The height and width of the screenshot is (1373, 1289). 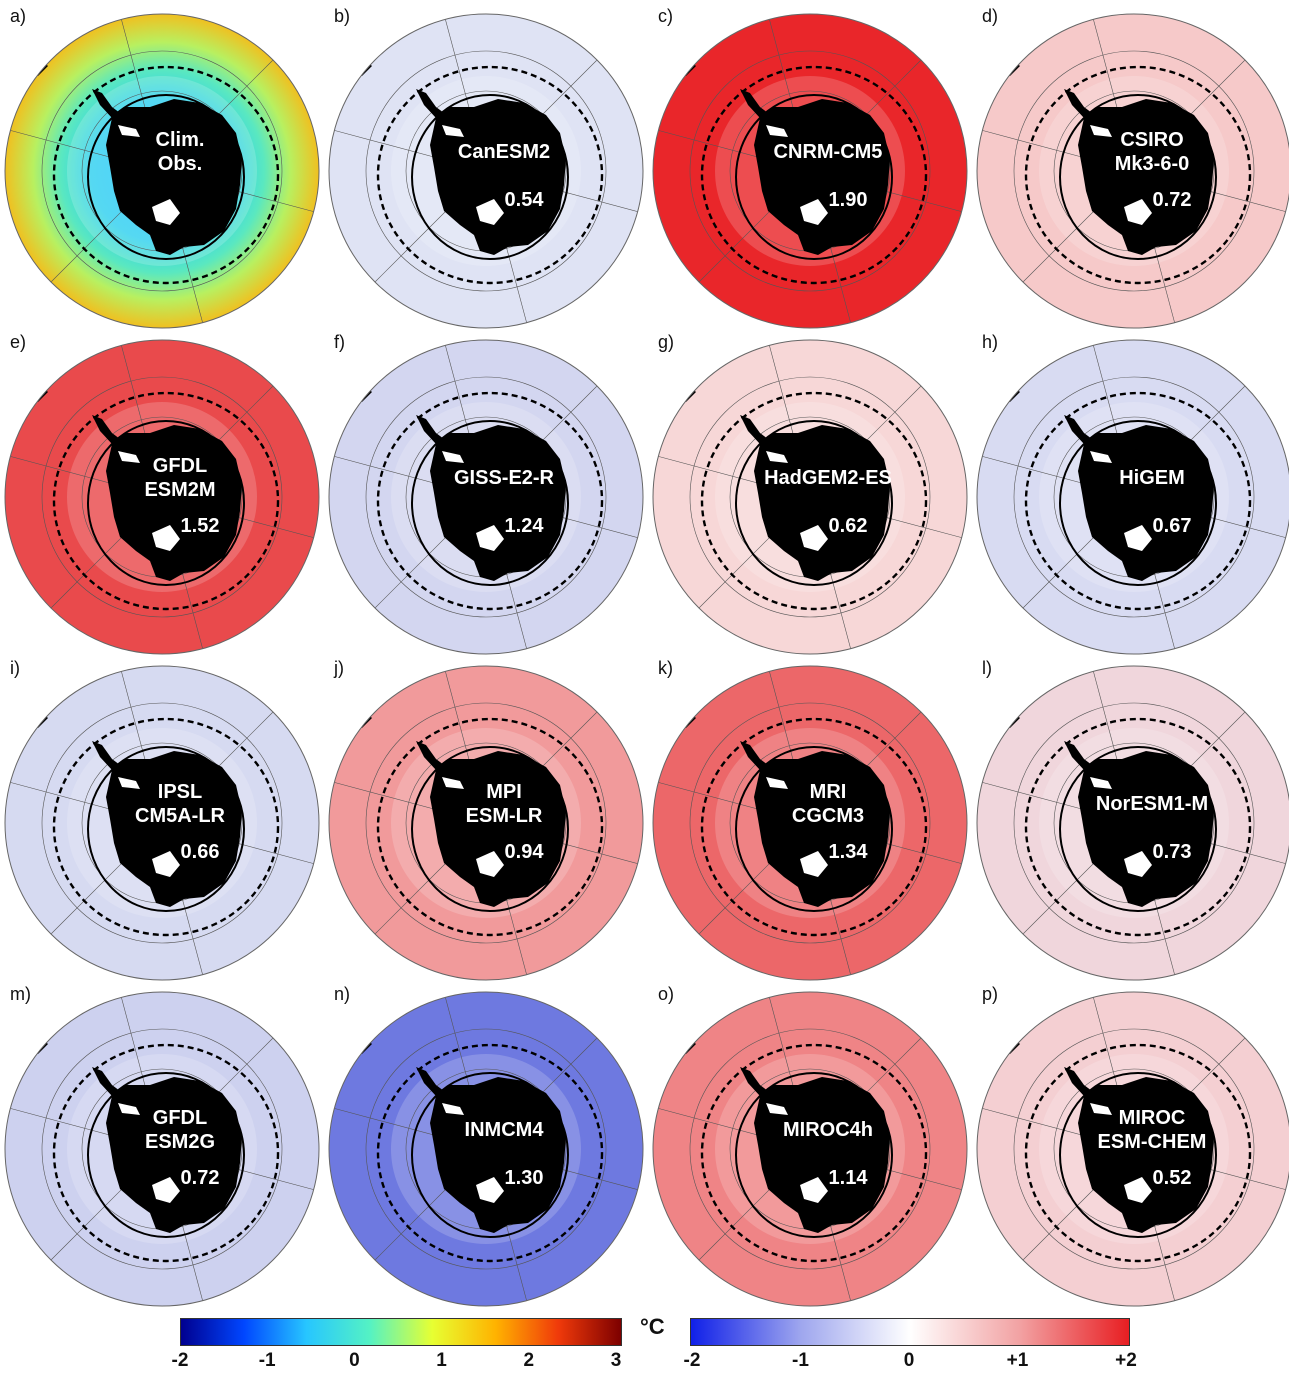 I want to click on map-panel: d) CSIRO Mk3-6-0 0.72, so click(x=1132, y=166).